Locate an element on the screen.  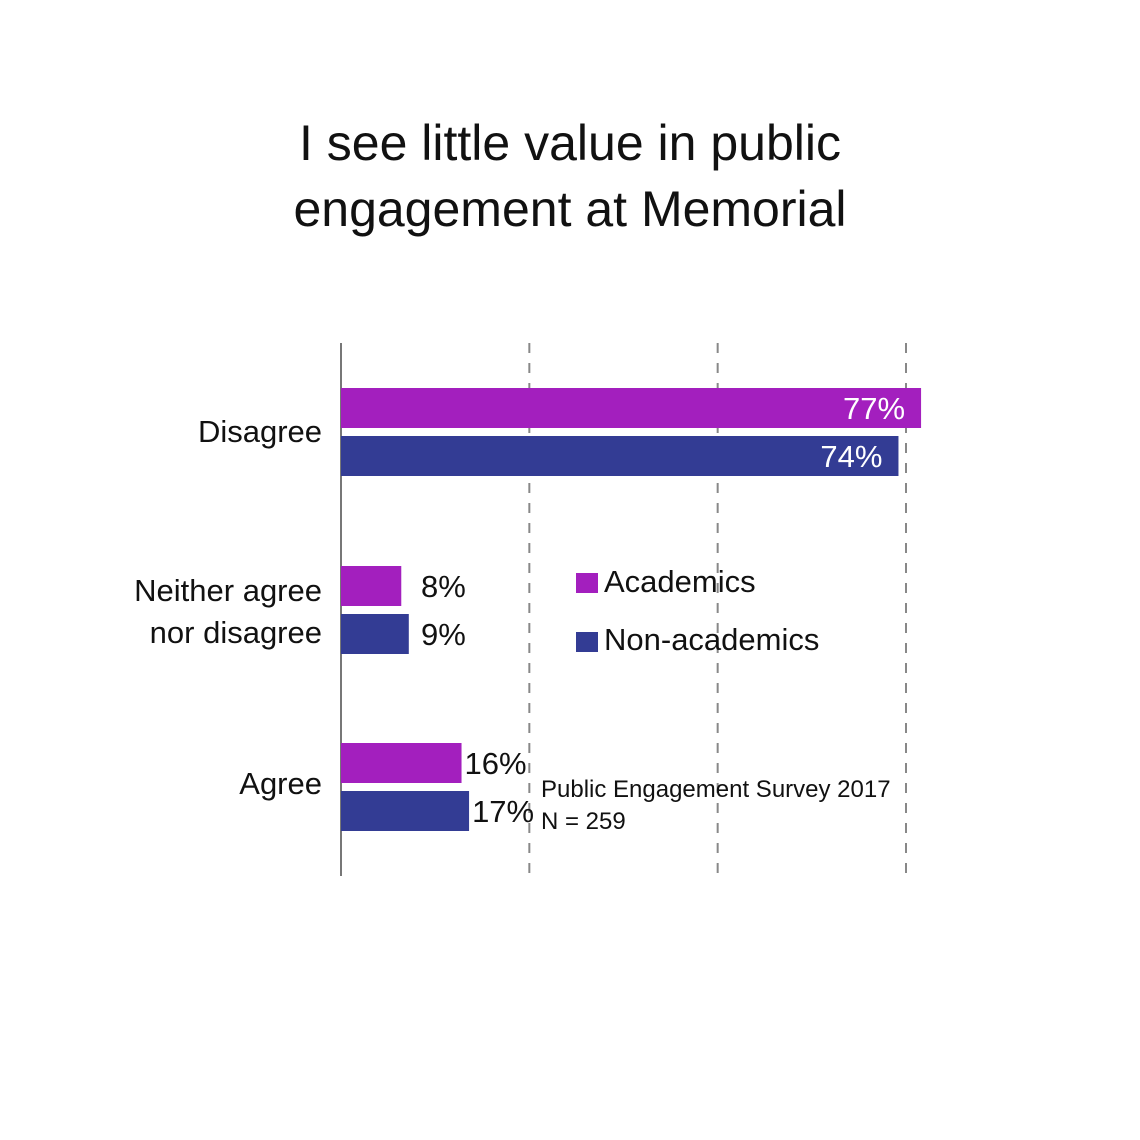
value-label-non-academics-3: 17% is located at coordinates (503, 811).